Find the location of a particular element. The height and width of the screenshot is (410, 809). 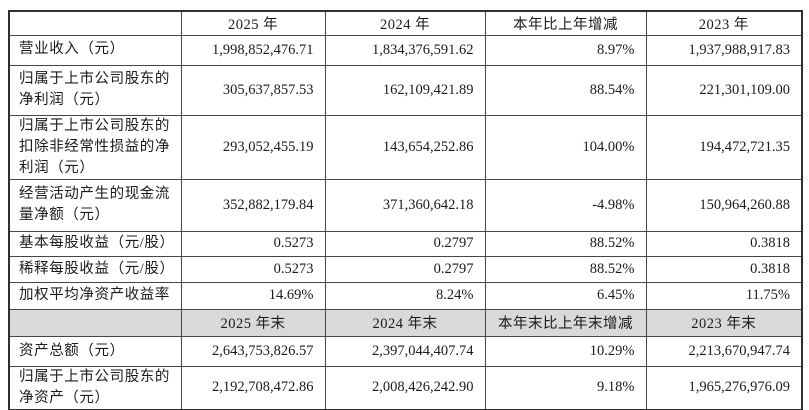

cell-value: 1,937,988,917.83 is located at coordinates (724, 50).